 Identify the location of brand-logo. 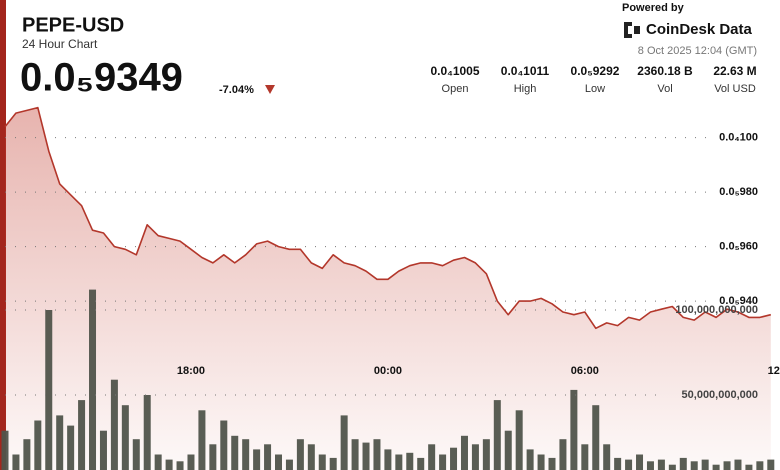
(632, 30).